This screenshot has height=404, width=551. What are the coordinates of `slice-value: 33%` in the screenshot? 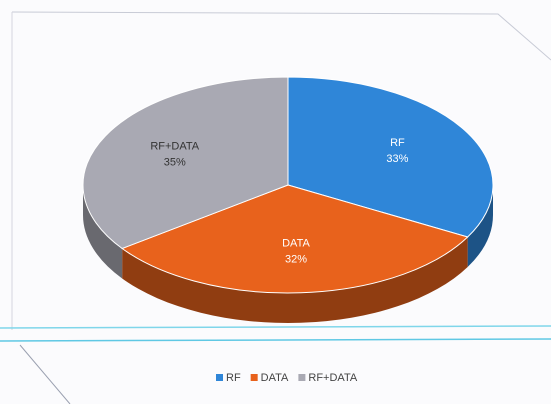 It's located at (397, 159).